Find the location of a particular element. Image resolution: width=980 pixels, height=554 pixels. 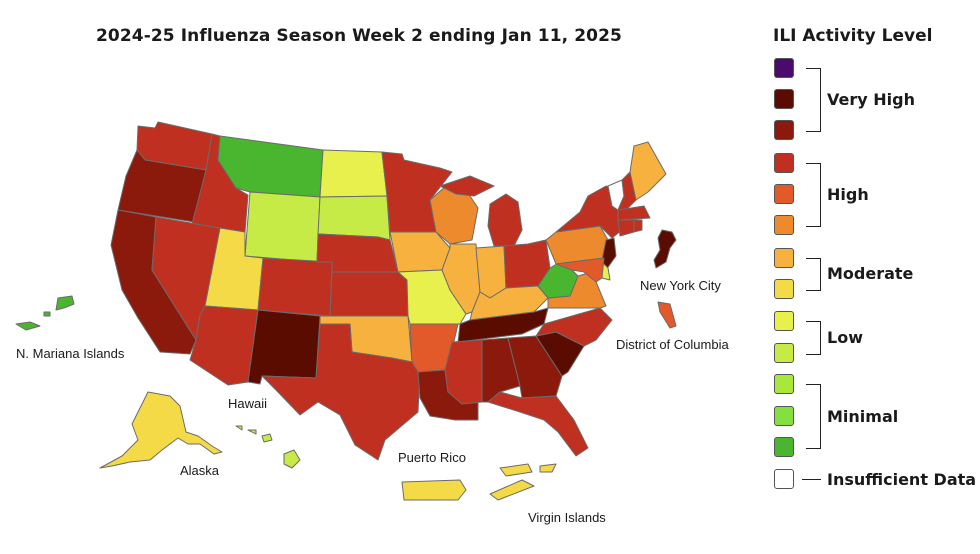

state-md is located at coordinates (580, 270).